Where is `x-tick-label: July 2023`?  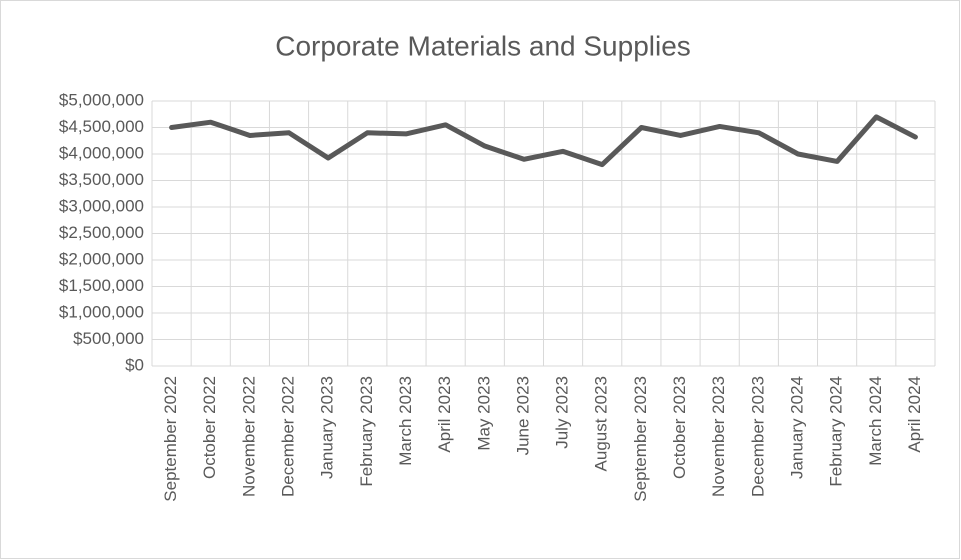 x-tick-label: July 2023 is located at coordinates (562, 412).